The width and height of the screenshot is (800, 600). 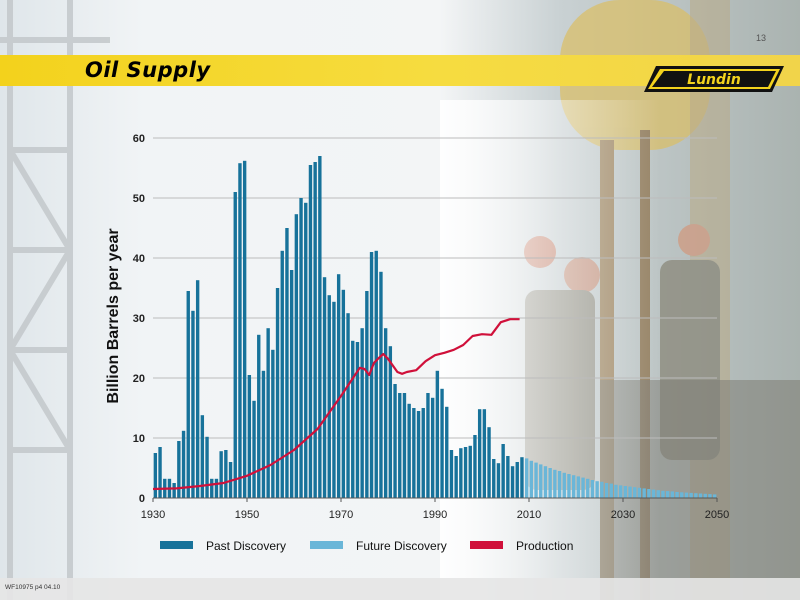 What do you see at coordinates (139, 319) in the screenshot?
I see `y-tick-label: 30` at bounding box center [139, 319].